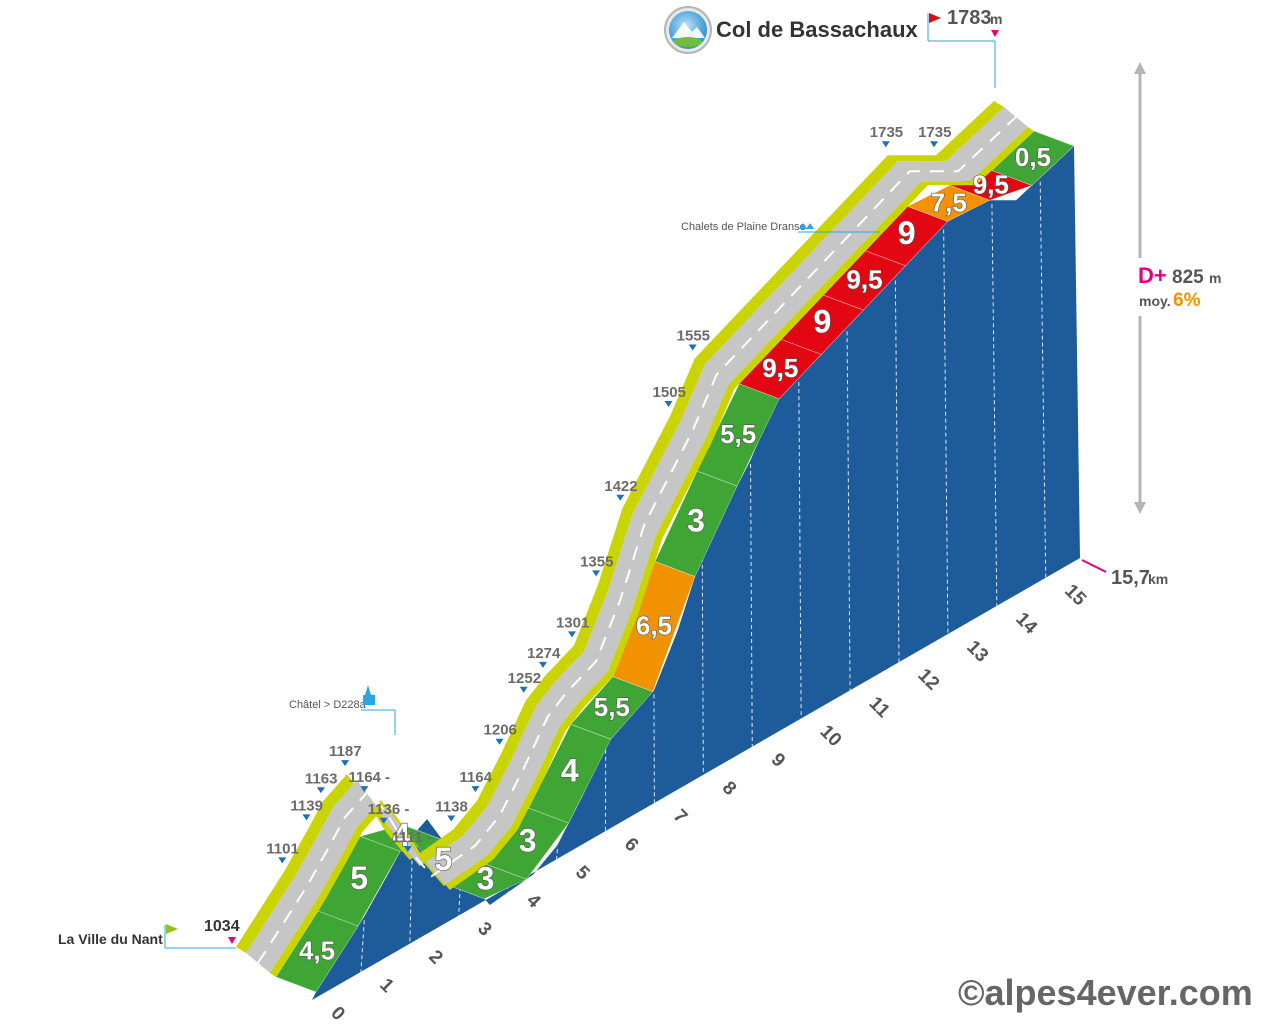  I want to click on km-tick-label: 12, so click(928, 680).